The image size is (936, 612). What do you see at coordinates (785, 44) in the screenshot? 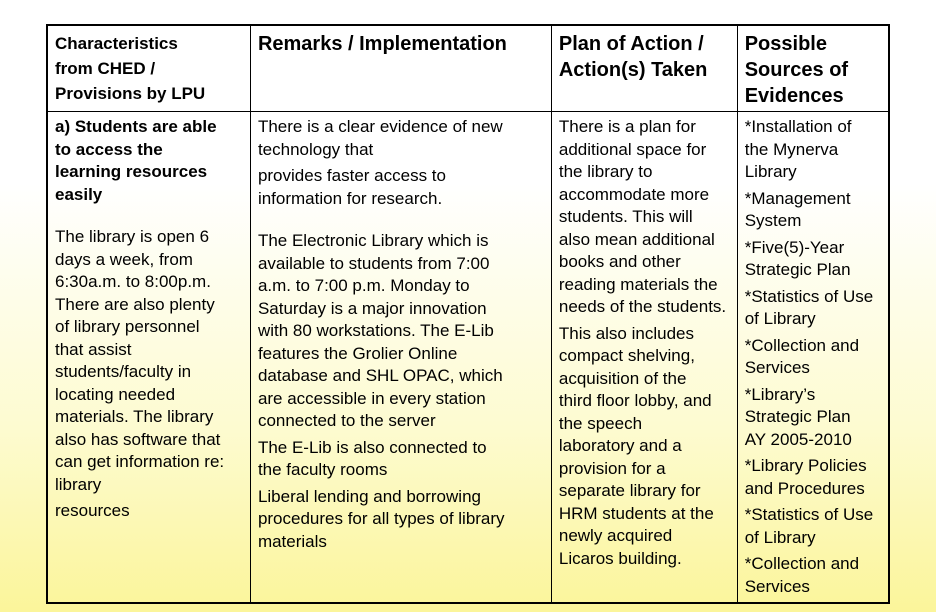
I see `text-line: Possible` at bounding box center [785, 44].